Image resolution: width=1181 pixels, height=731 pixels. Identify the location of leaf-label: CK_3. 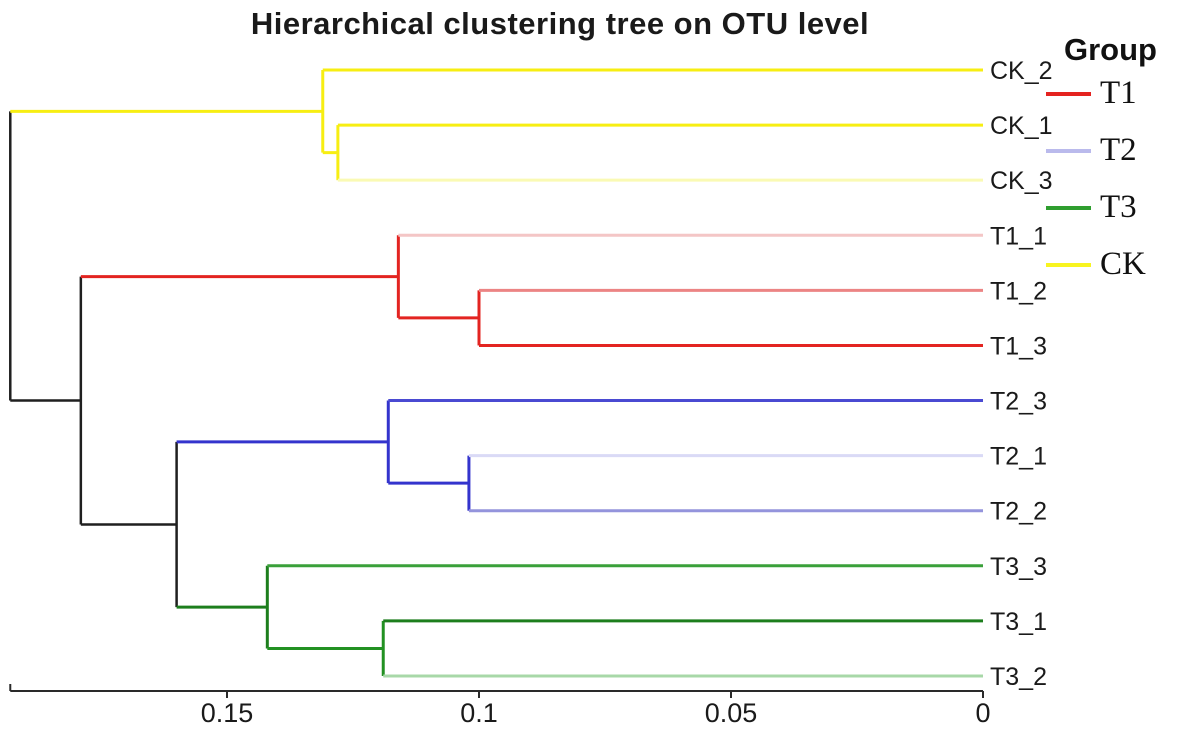
(1021, 181).